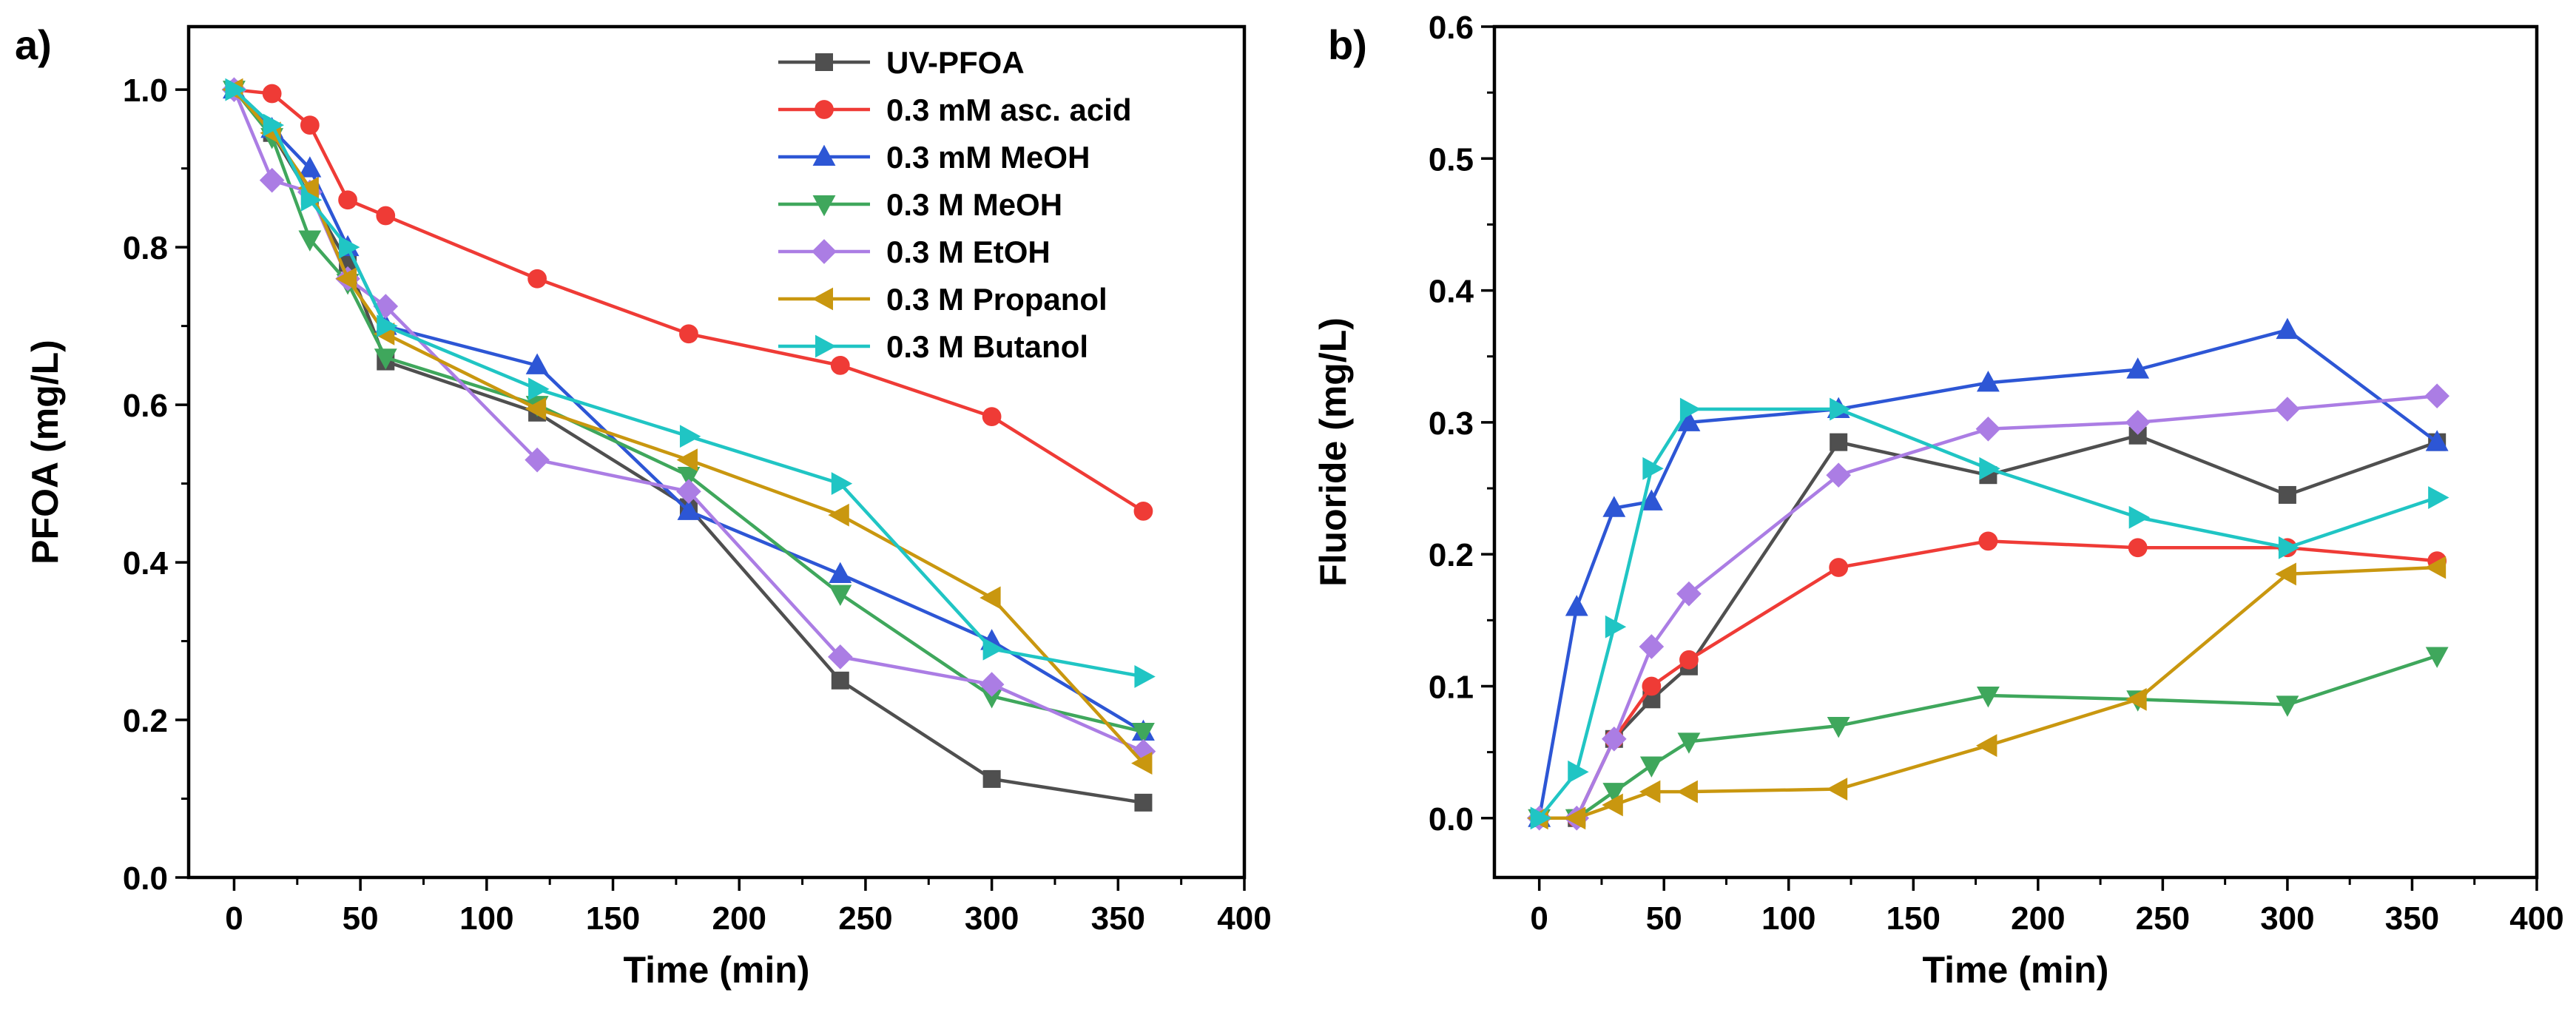 The image size is (2576, 1021). I want to click on x-tick-label: 50, so click(361, 918).